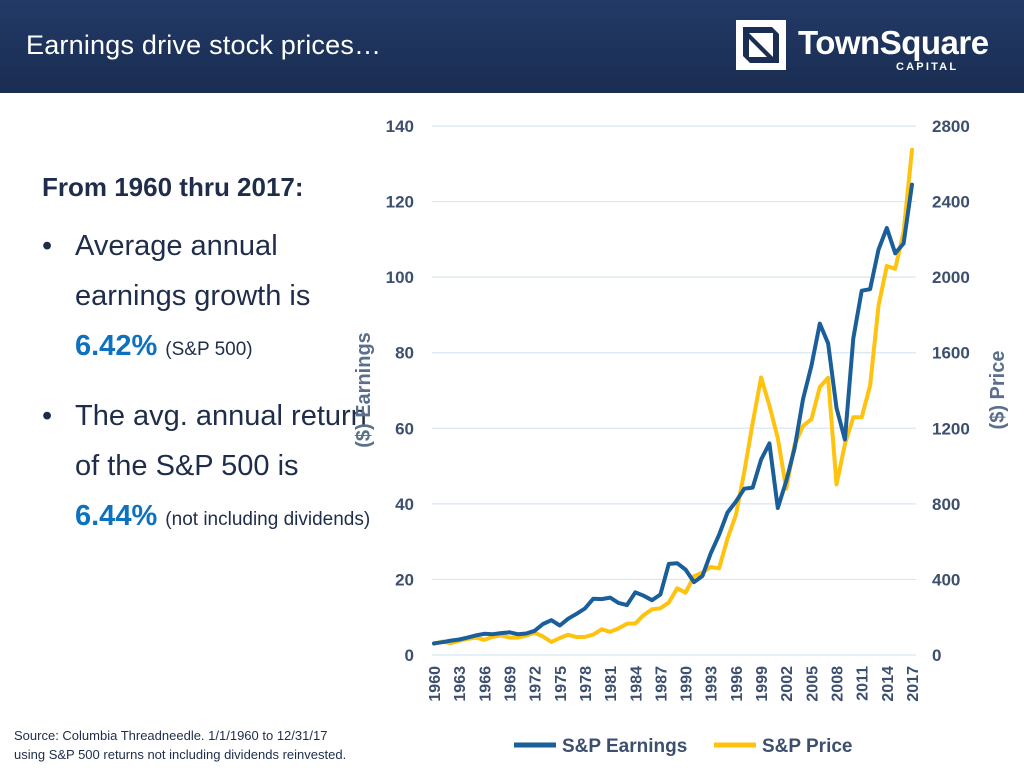  Describe the element at coordinates (863, 683) in the screenshot. I see `x-tick-label: 2011` at that location.